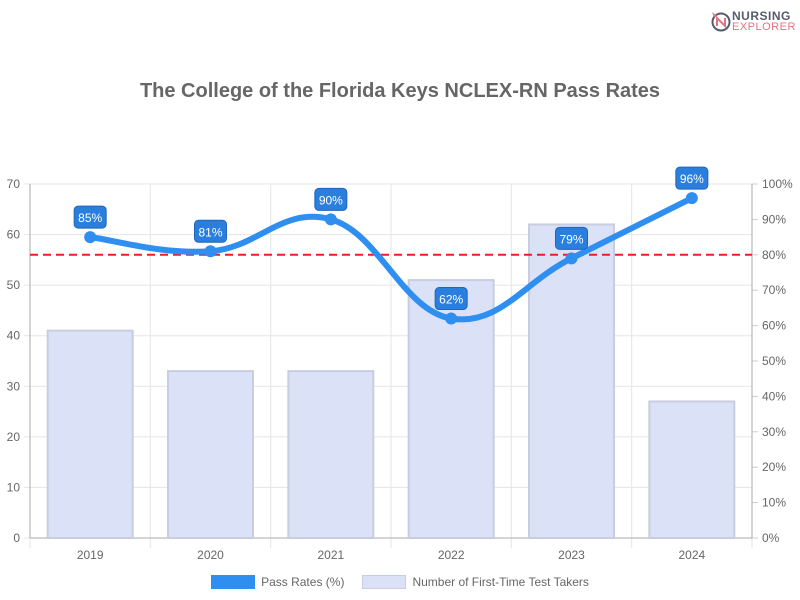 The image size is (800, 600). I want to click on bar-2021, so click(331, 454).